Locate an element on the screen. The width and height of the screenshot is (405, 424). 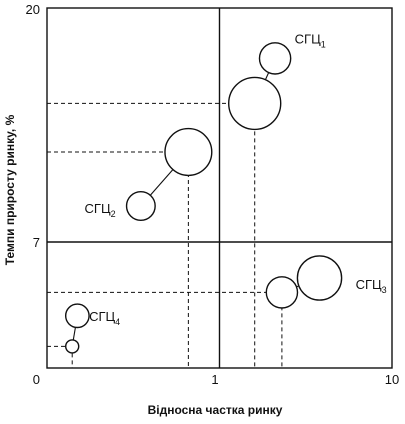
x-tick-label-10: 10 is located at coordinates (392, 379).